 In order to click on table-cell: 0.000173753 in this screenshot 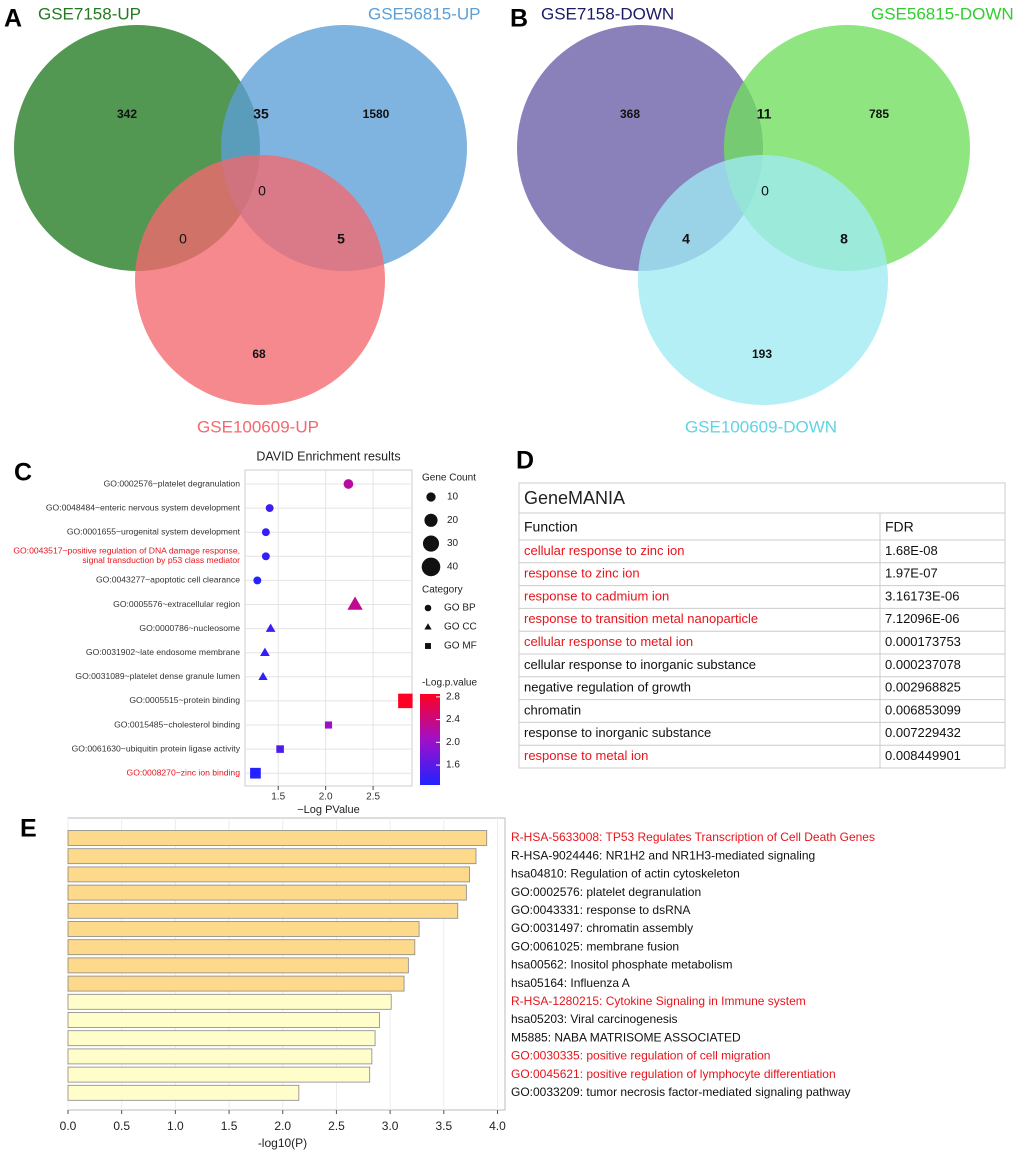, I will do `click(923, 641)`.